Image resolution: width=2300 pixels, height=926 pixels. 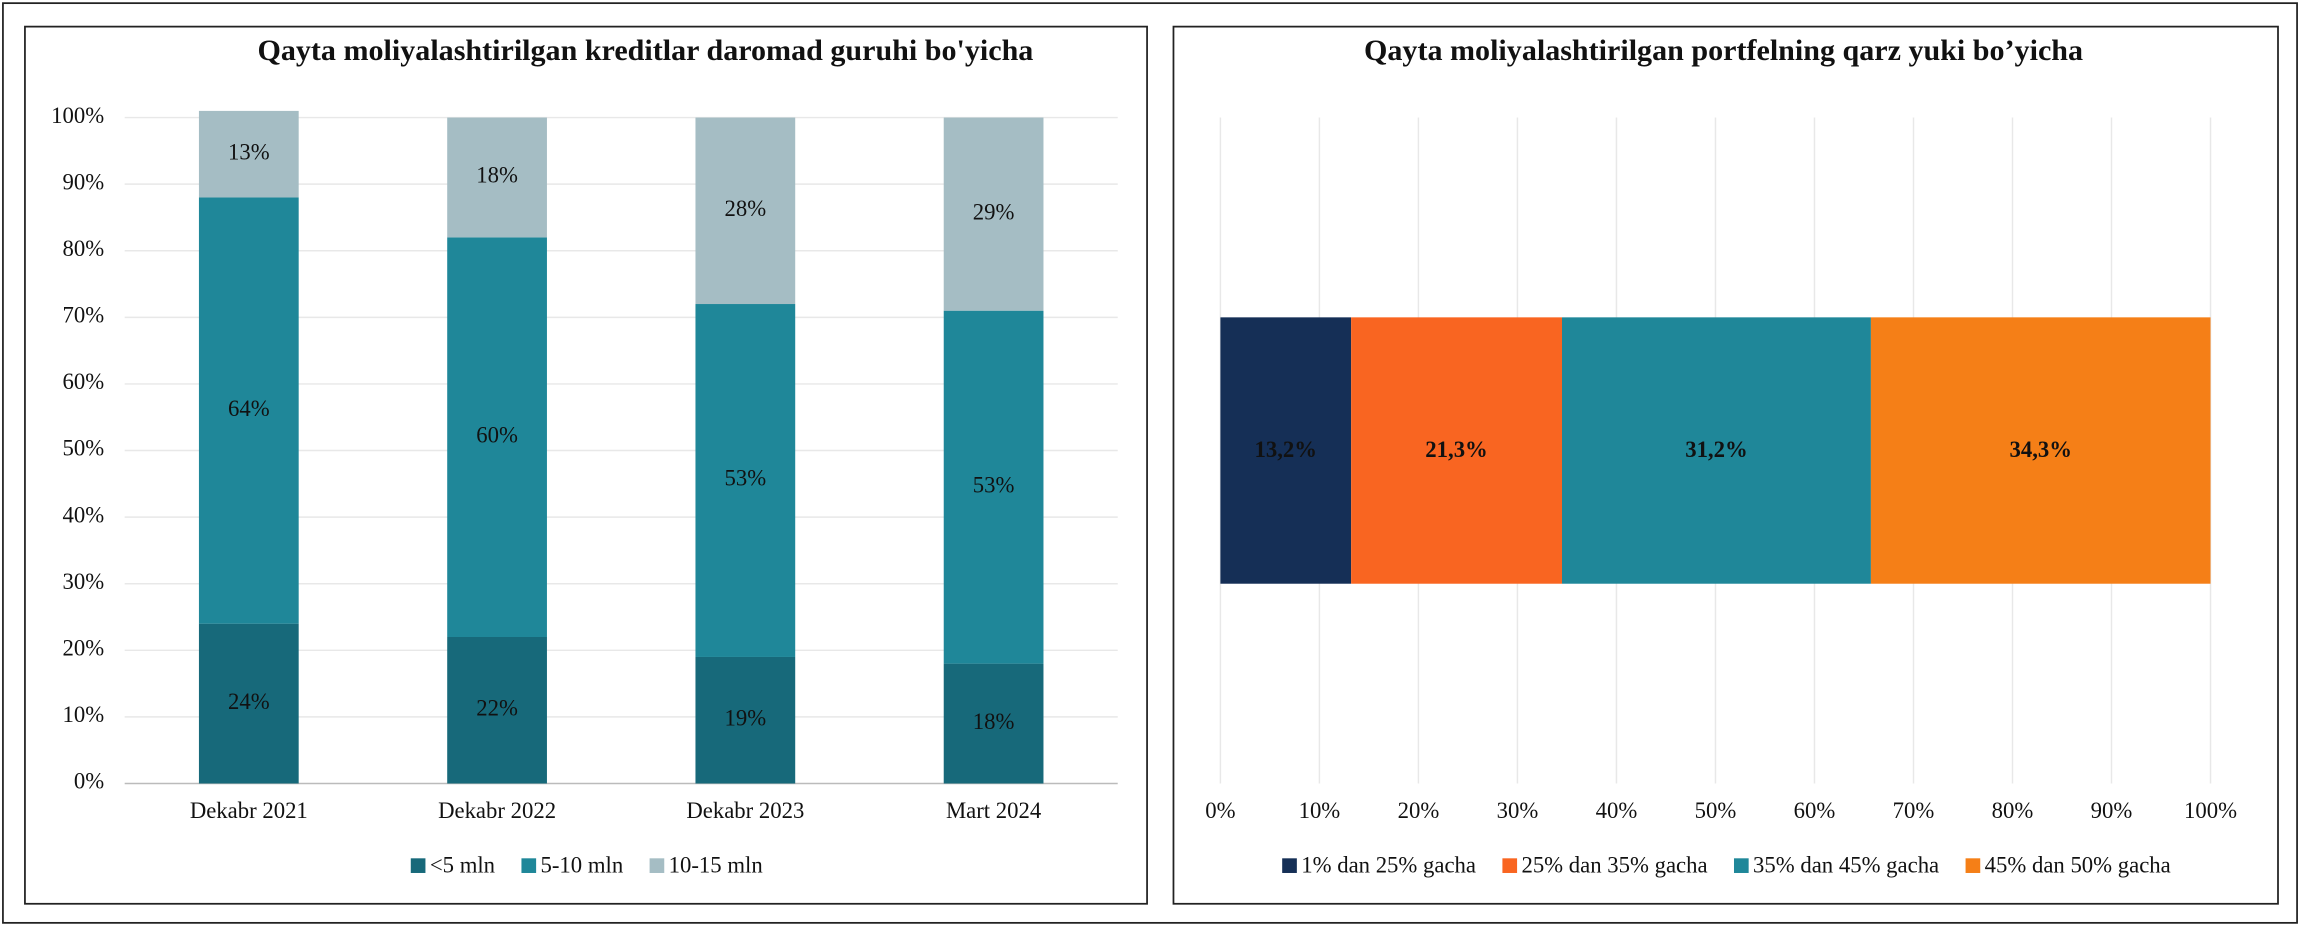 What do you see at coordinates (83, 381) in the screenshot?
I see `y-tick-label: 60%` at bounding box center [83, 381].